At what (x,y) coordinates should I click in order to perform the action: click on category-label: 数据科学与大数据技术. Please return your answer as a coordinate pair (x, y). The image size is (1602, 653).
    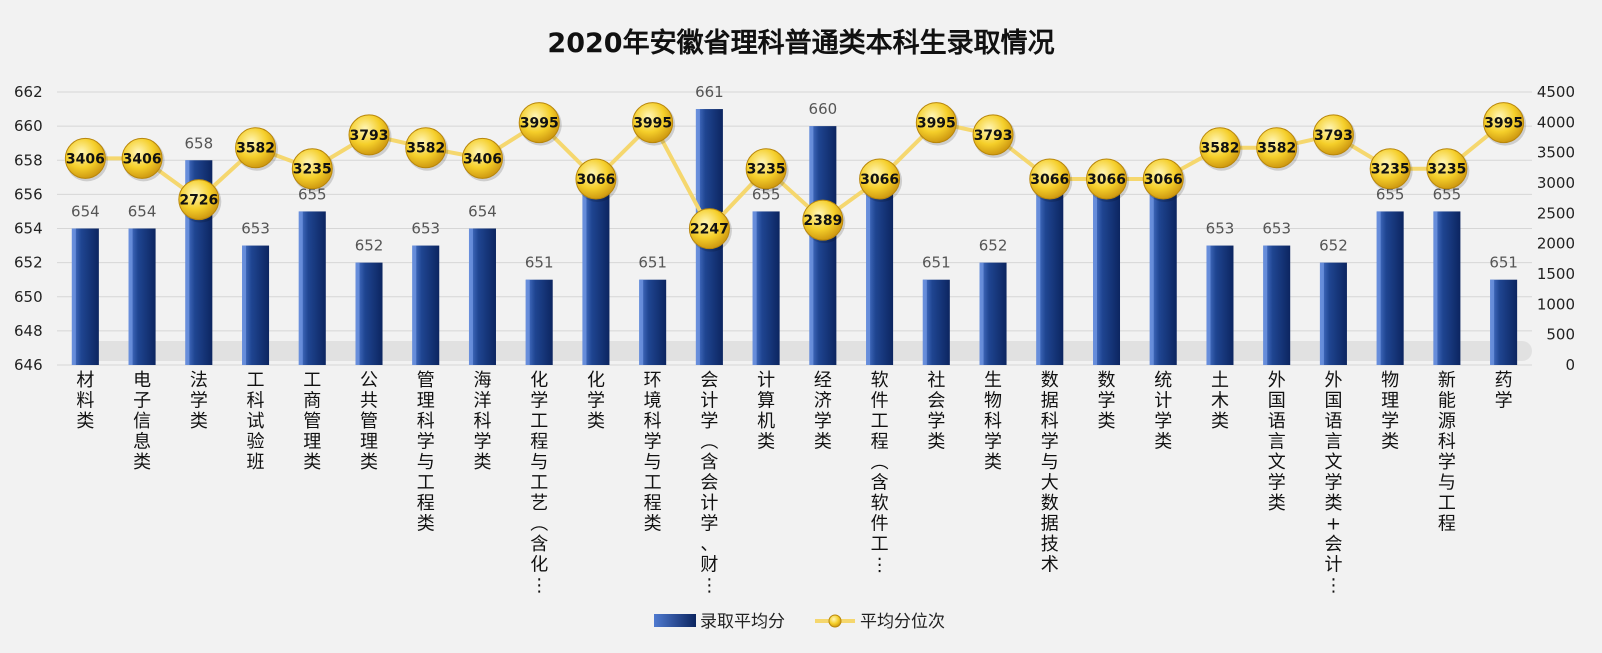
    Looking at the image, I should click on (1050, 473).